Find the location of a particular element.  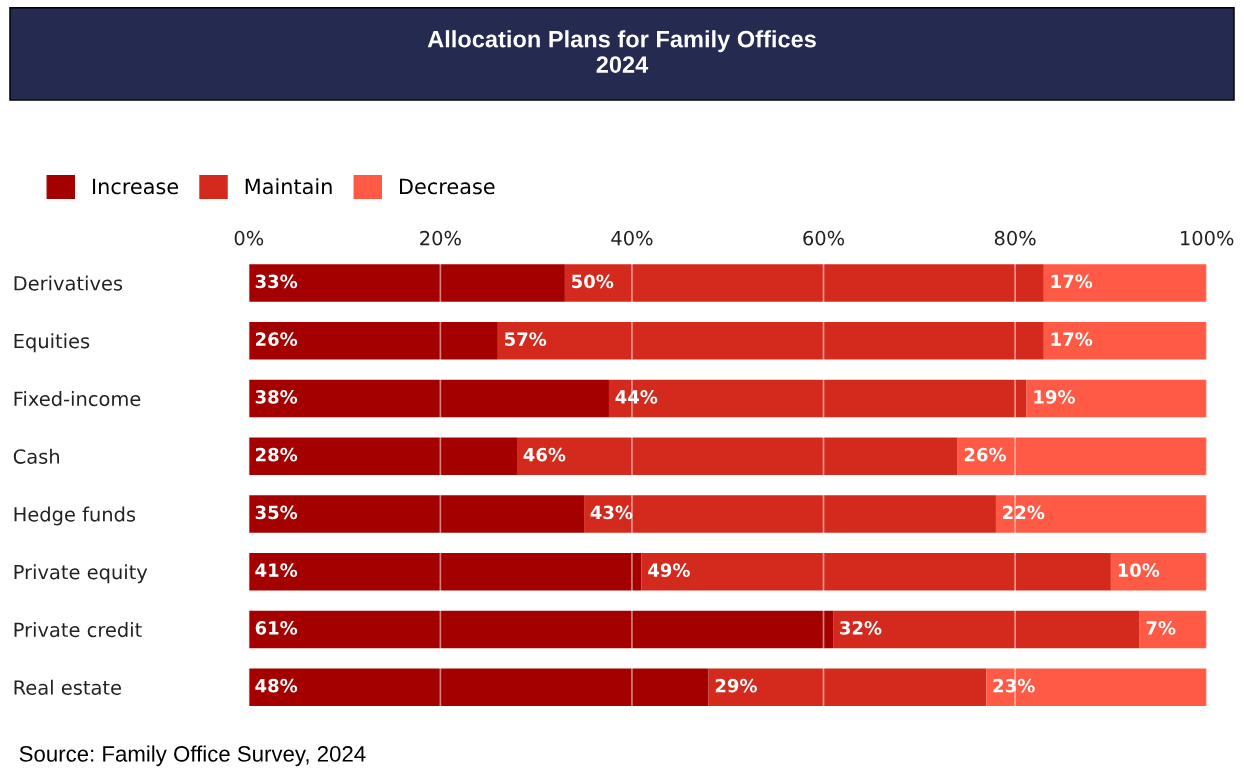

data-label: 43% is located at coordinates (611, 512).